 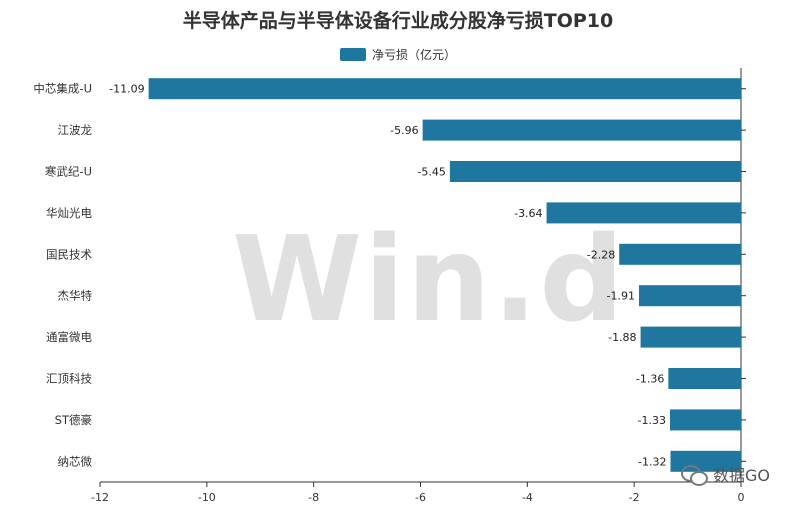 I want to click on data-label: -5.45, so click(x=431, y=172).